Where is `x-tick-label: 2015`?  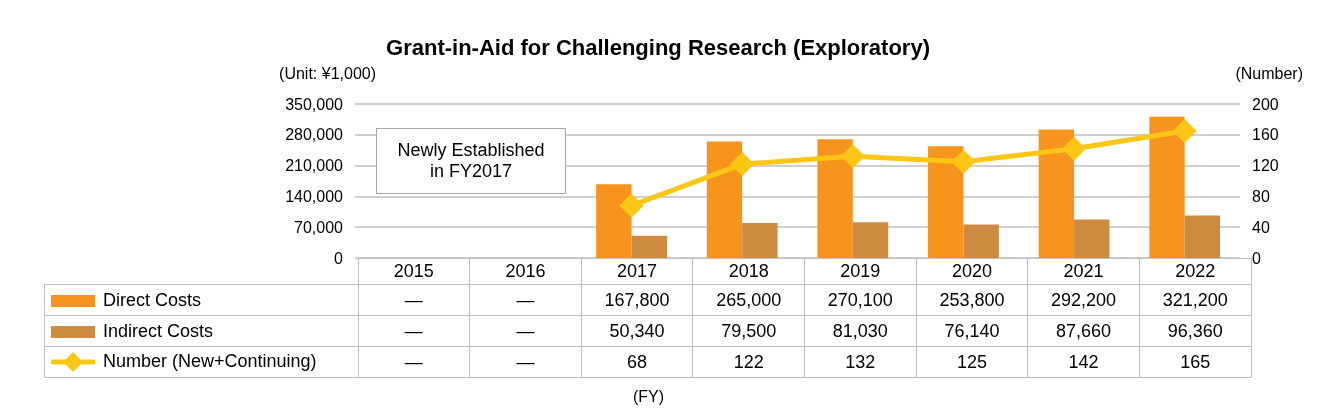 x-tick-label: 2015 is located at coordinates (414, 271).